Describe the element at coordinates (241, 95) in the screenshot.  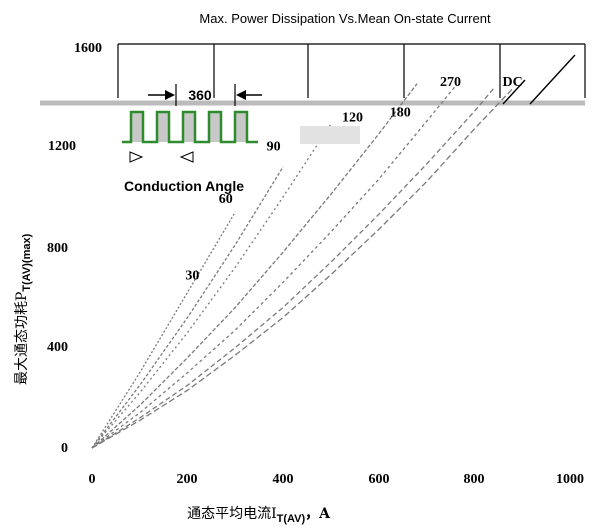
I see `arrow-left-icon` at that location.